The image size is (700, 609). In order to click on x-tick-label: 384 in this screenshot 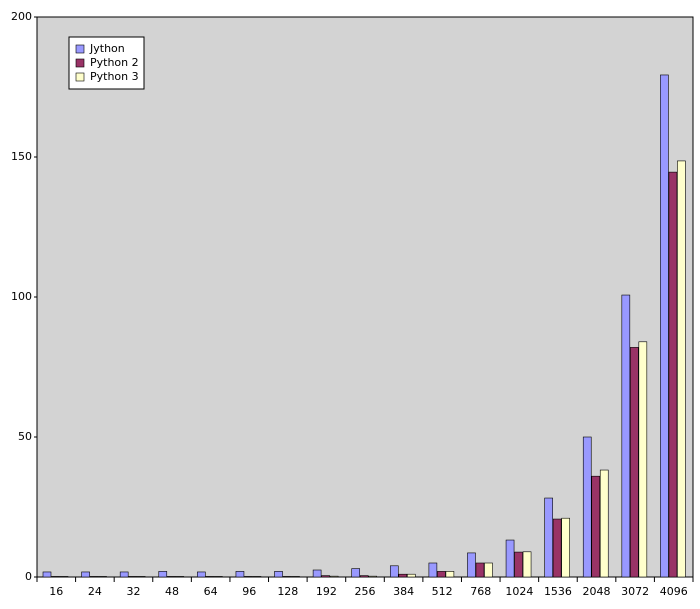, I will do `click(403, 591)`.